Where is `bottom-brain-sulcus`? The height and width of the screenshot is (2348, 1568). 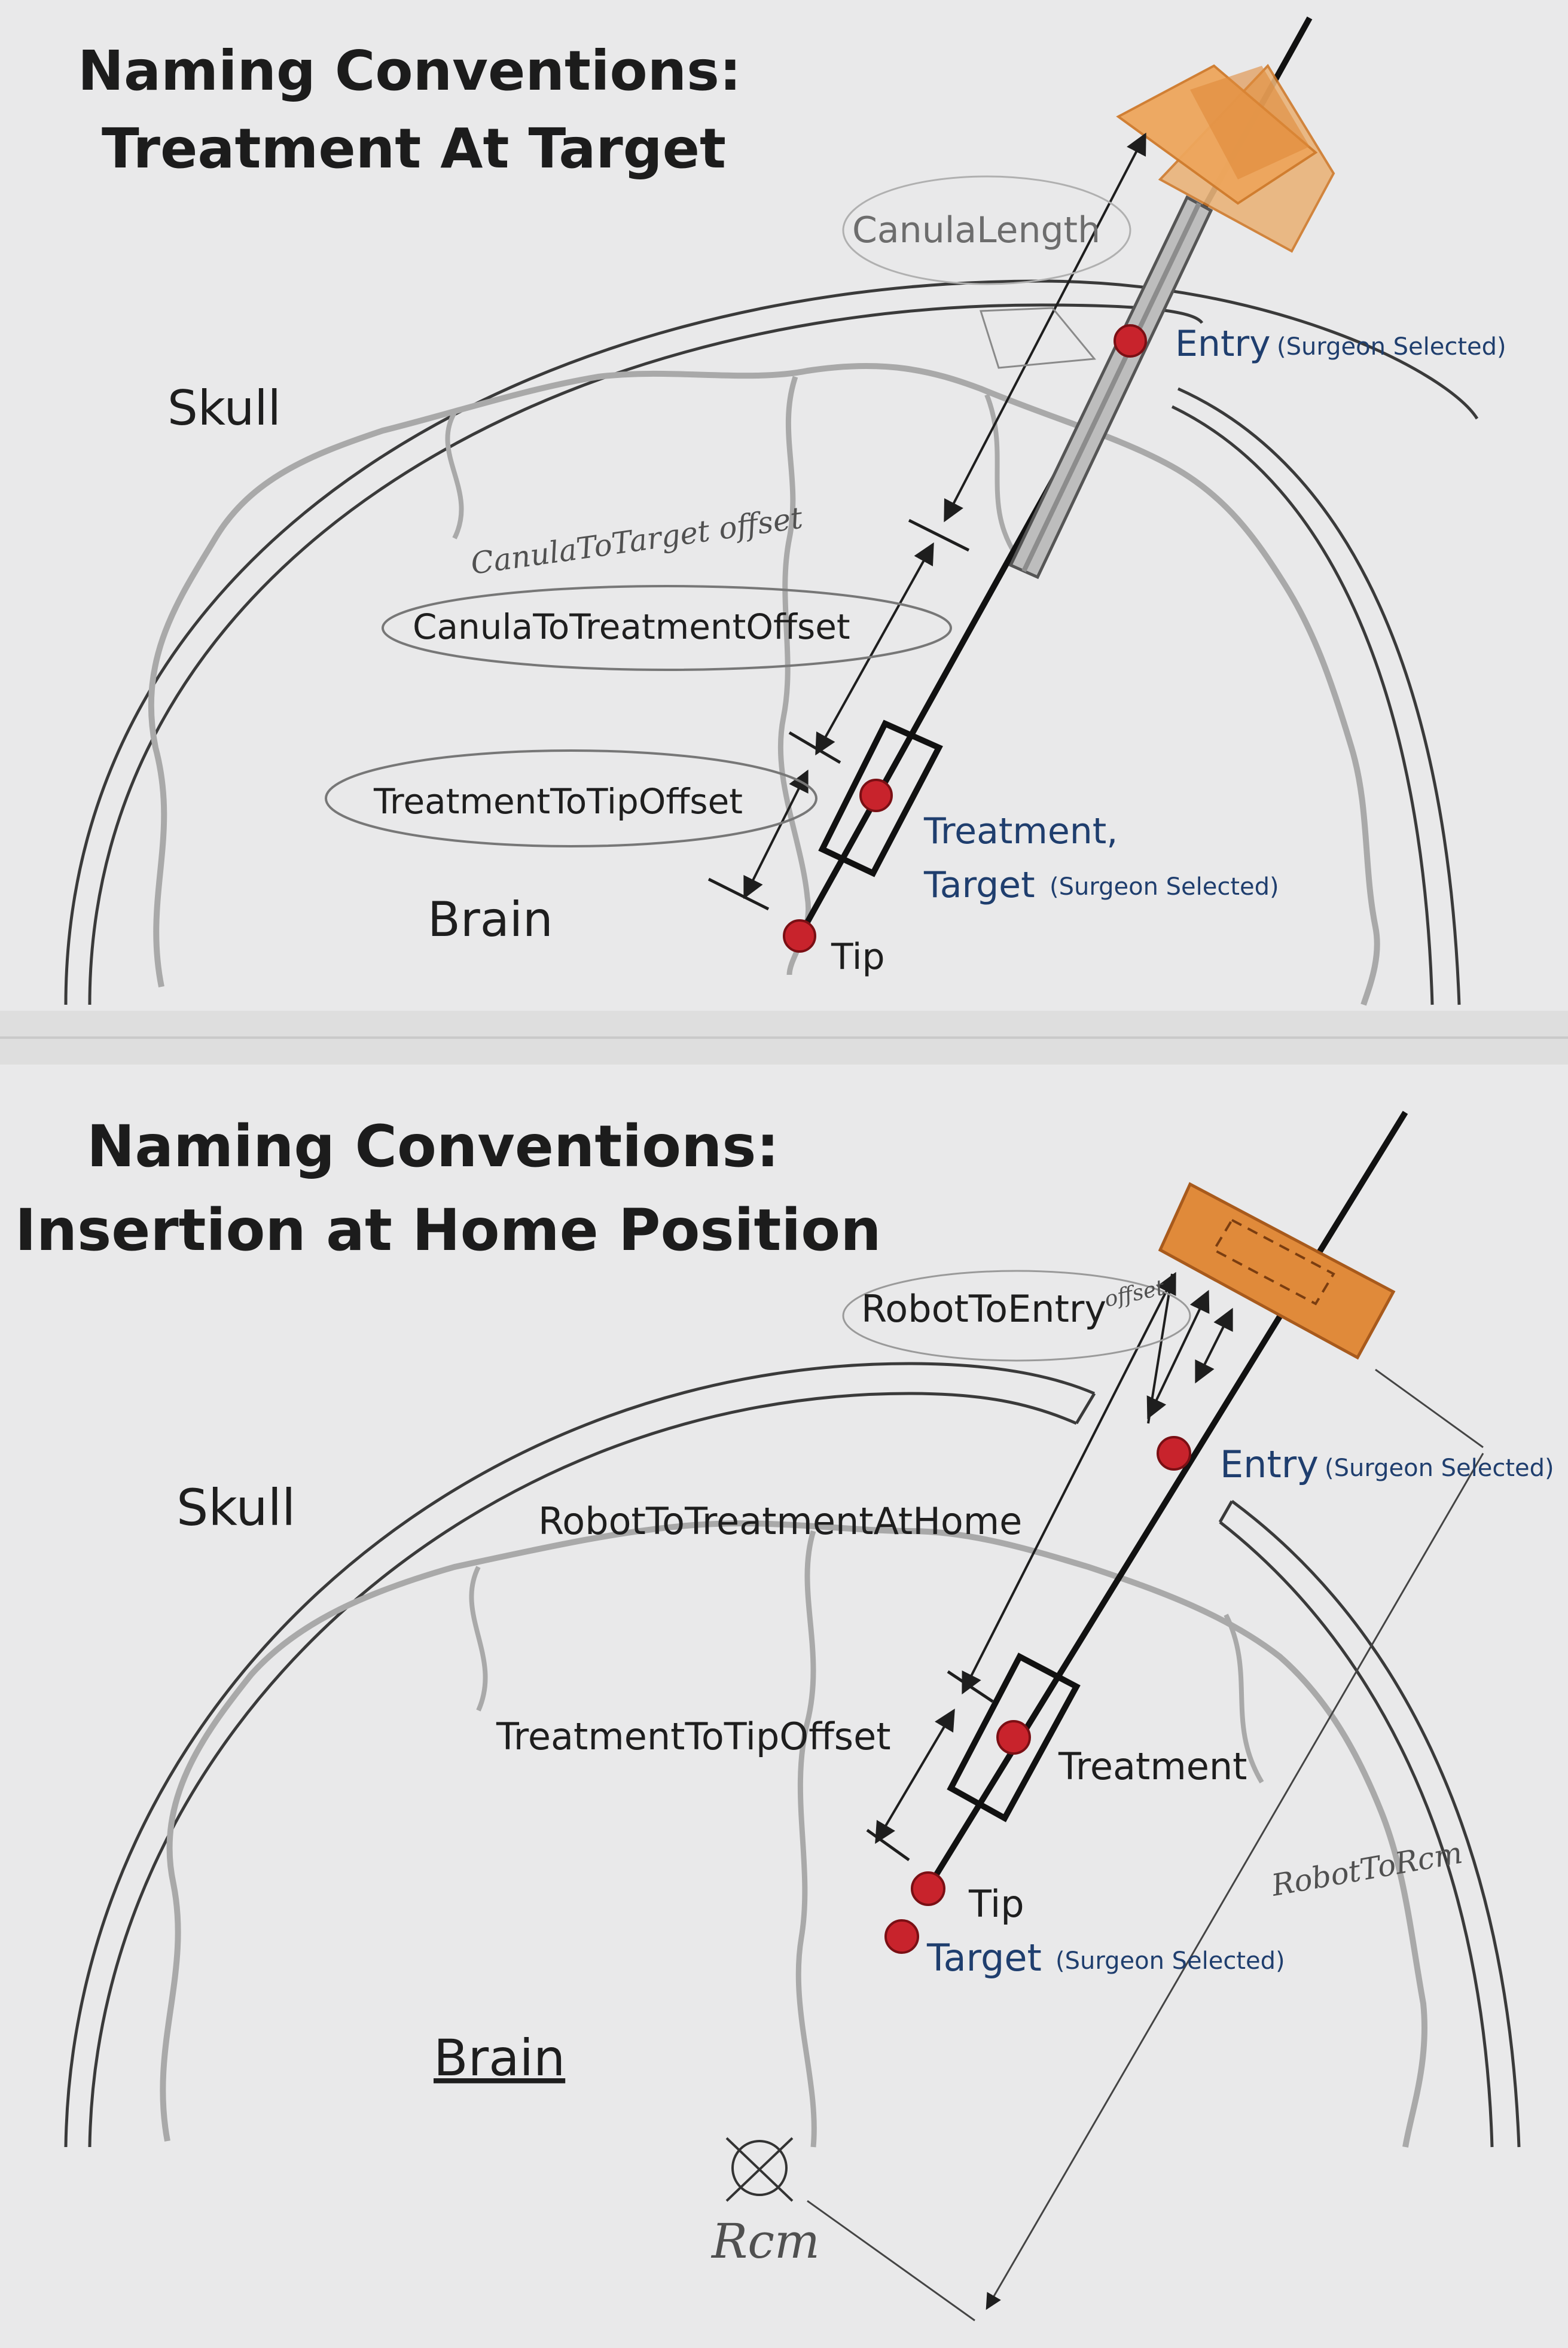
bottom-brain-sulcus is located at coordinates (478, 1639).